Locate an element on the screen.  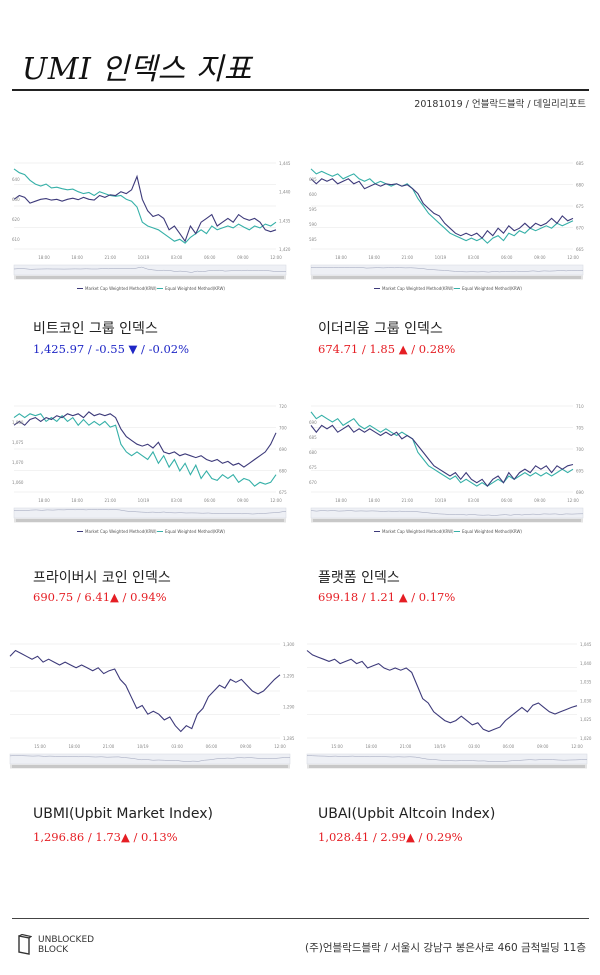
logo-icon is located at coordinates (25, 944).